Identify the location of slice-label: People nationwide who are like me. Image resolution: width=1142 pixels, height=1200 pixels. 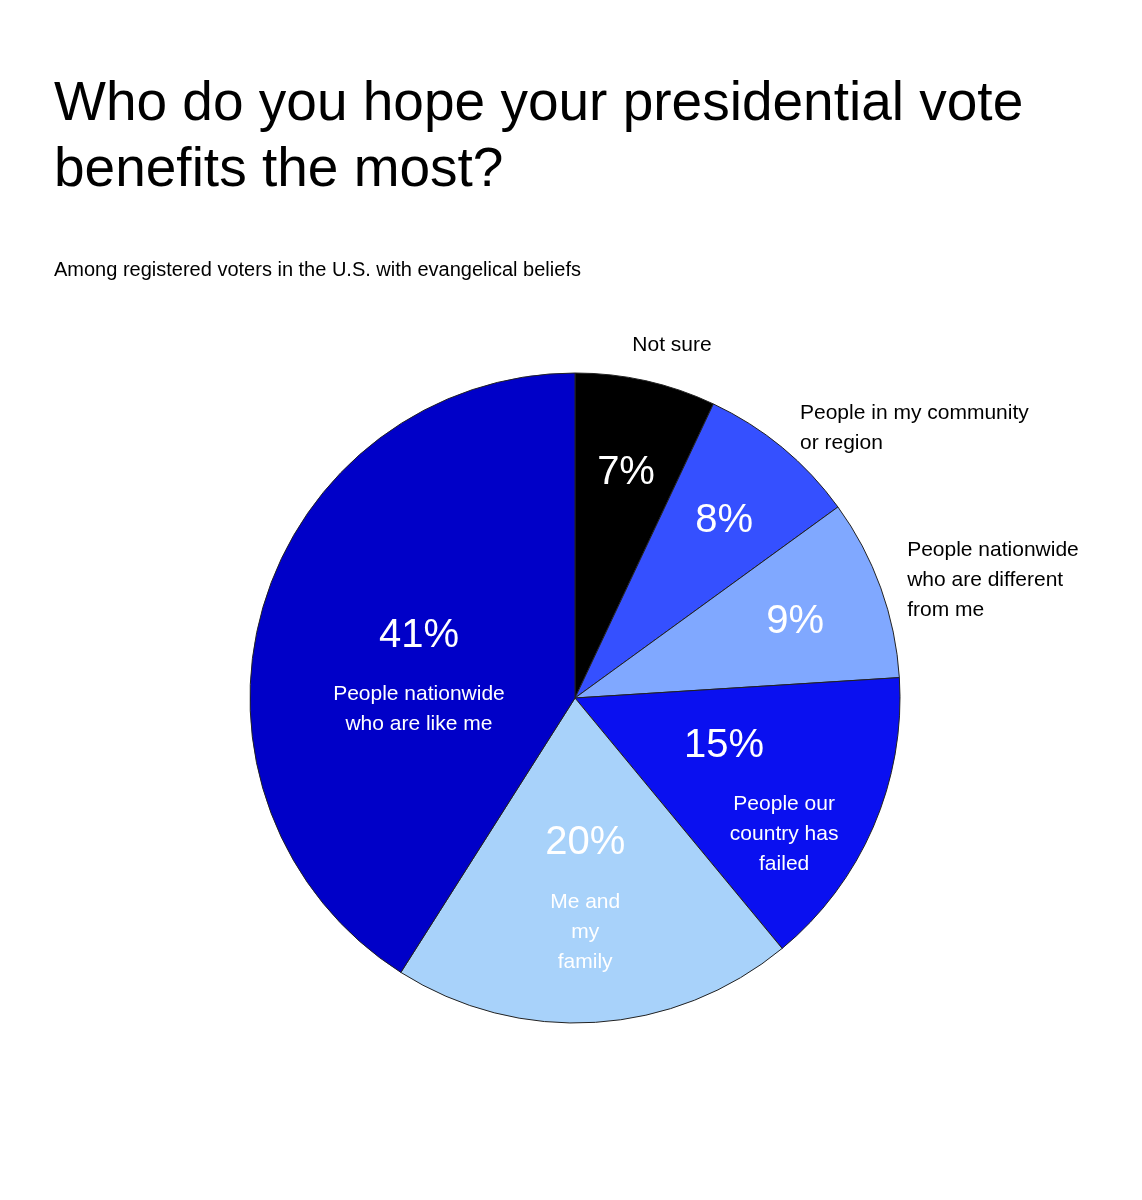
(419, 708).